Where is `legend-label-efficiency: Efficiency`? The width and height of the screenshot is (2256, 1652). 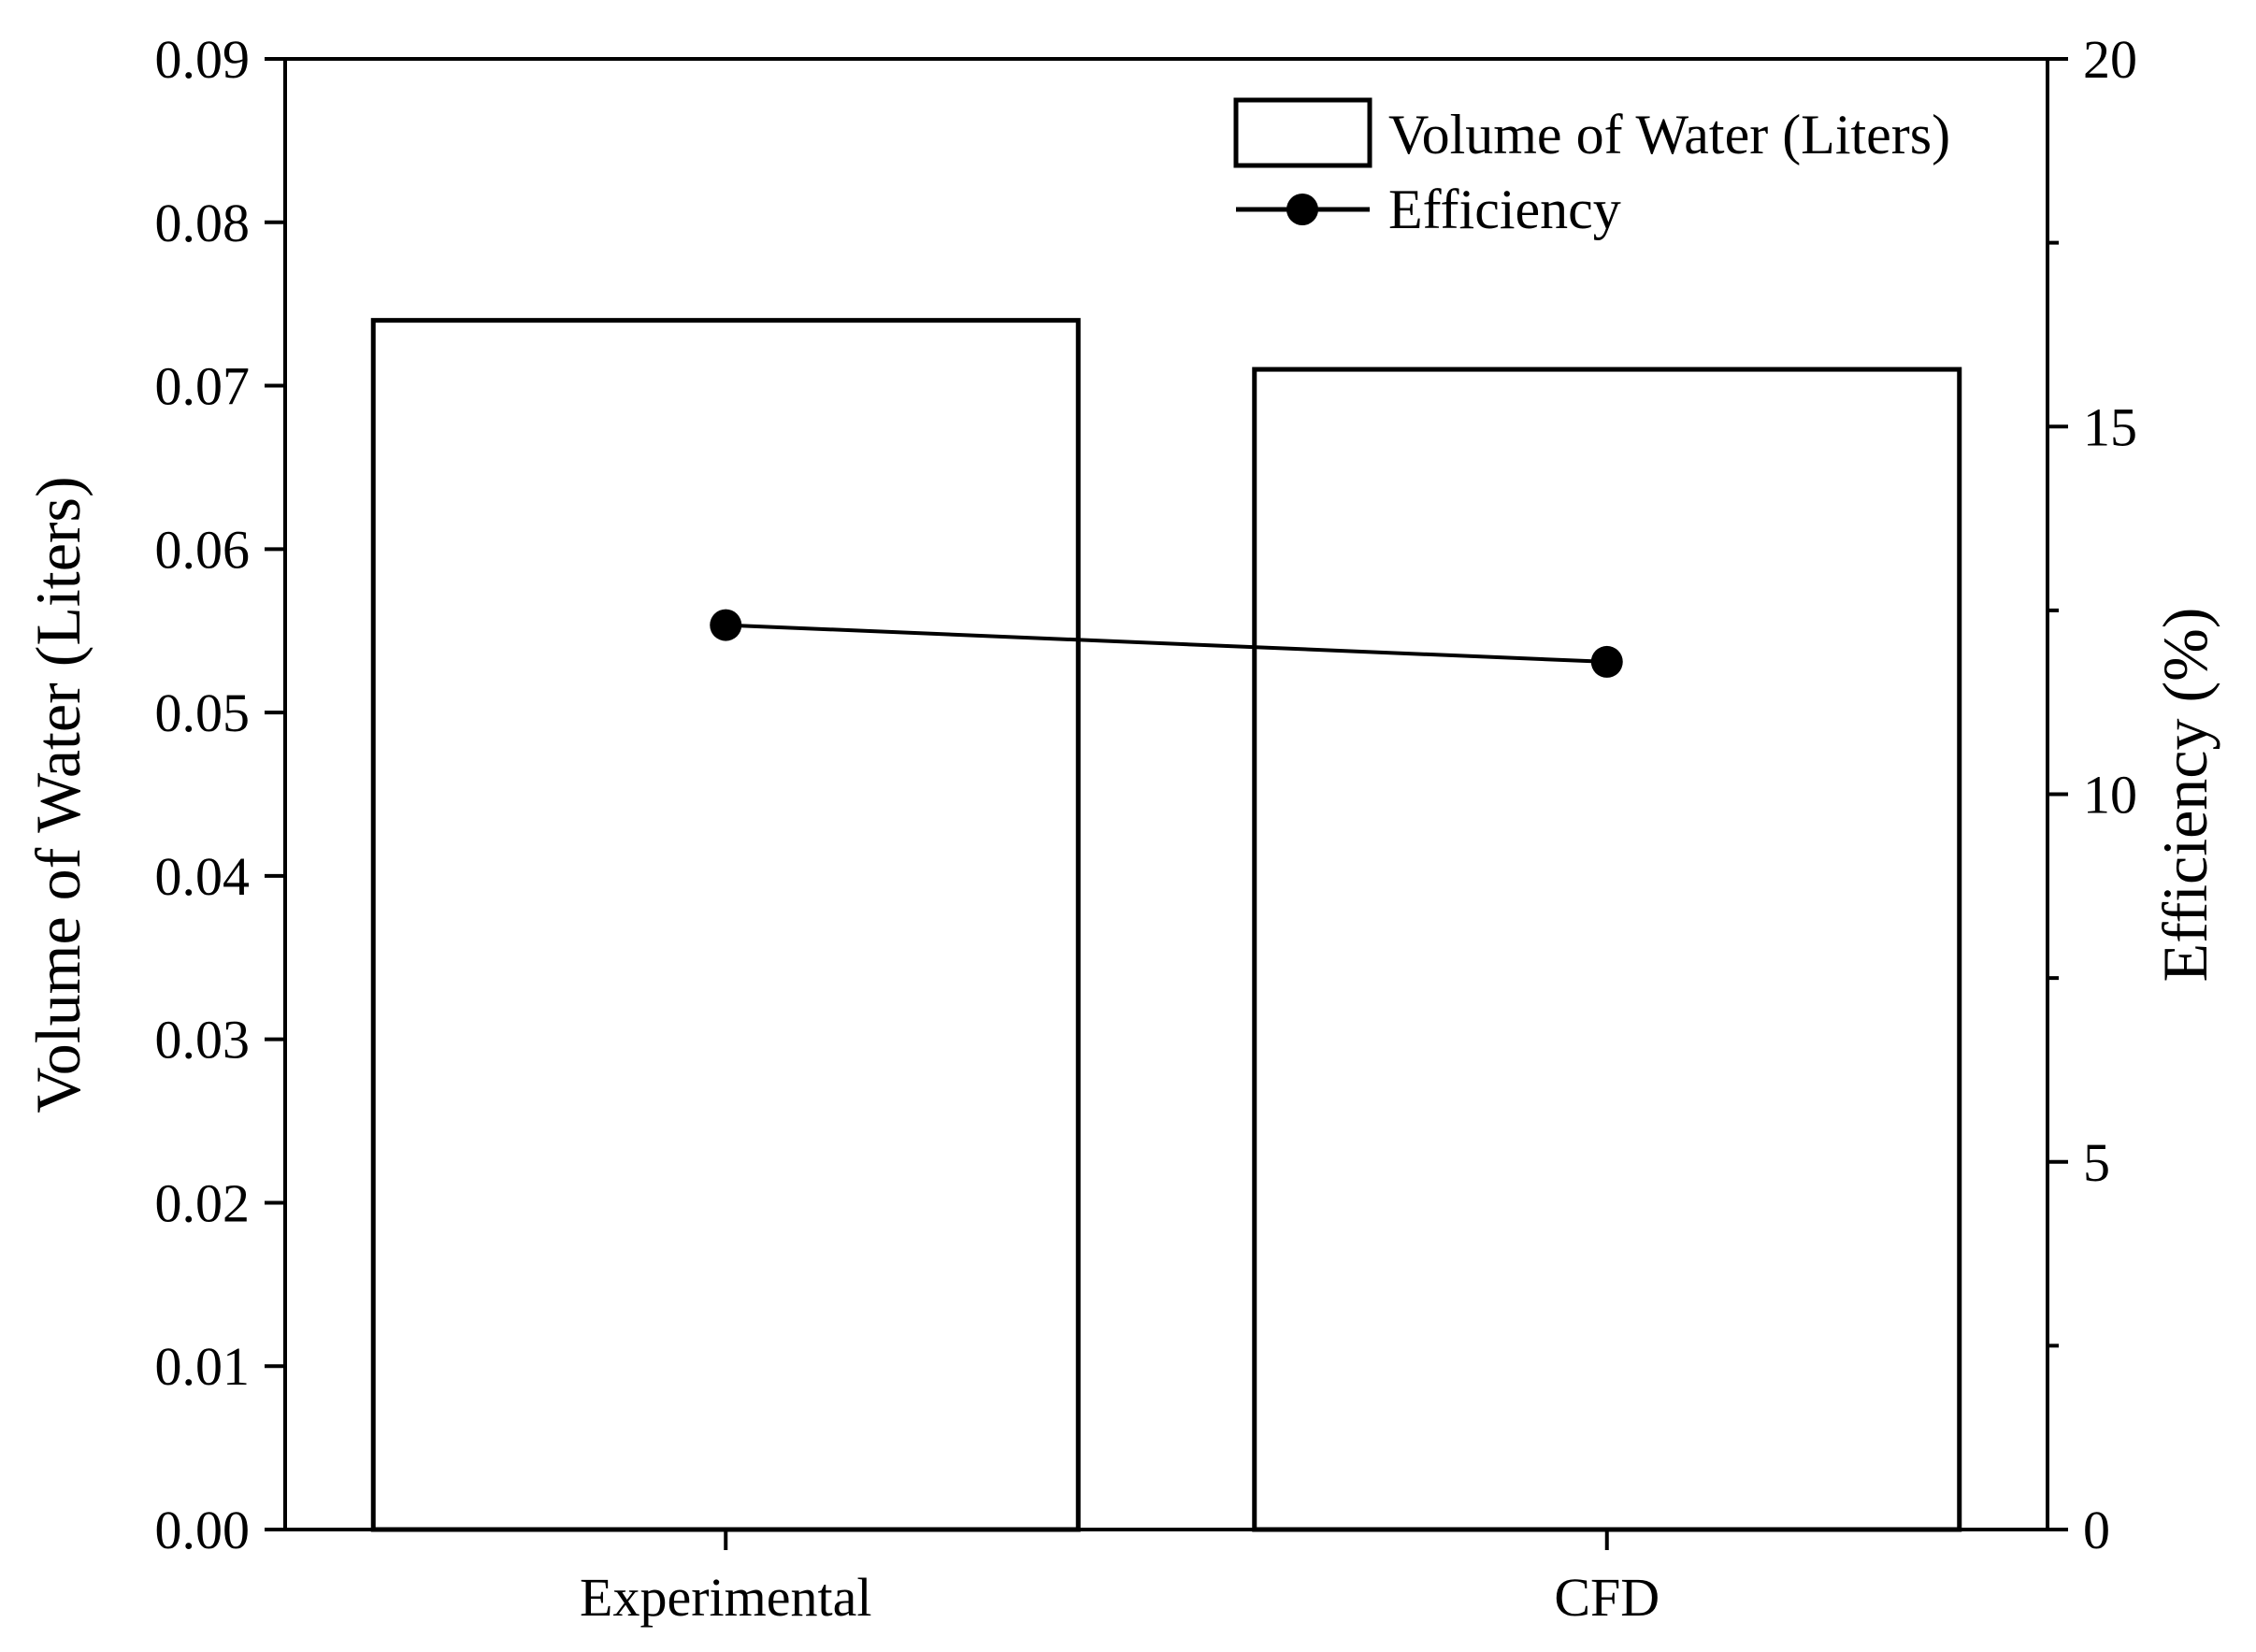
legend-label-efficiency: Efficiency is located at coordinates (1504, 209).